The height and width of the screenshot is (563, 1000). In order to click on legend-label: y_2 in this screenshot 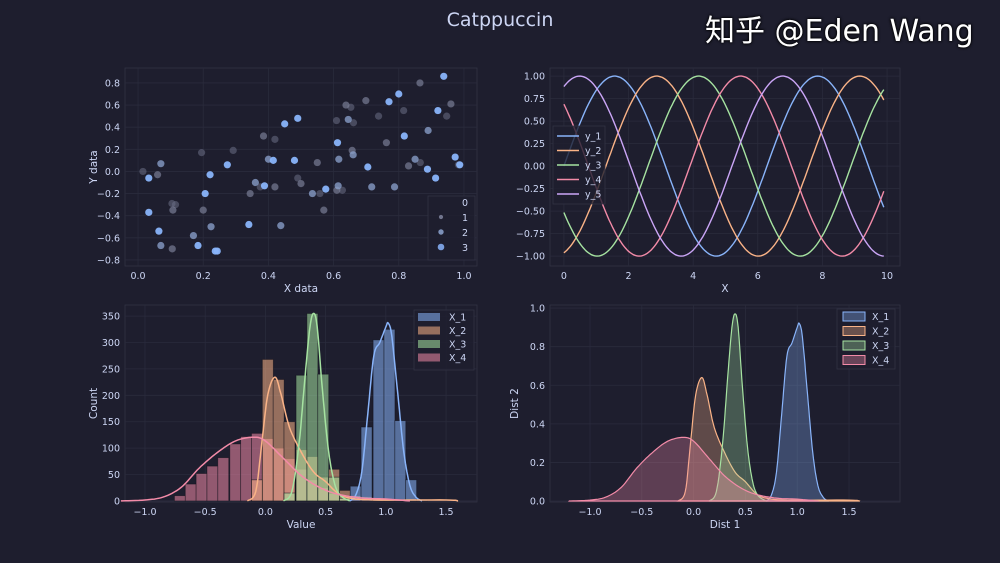, I will do `click(593, 151)`.